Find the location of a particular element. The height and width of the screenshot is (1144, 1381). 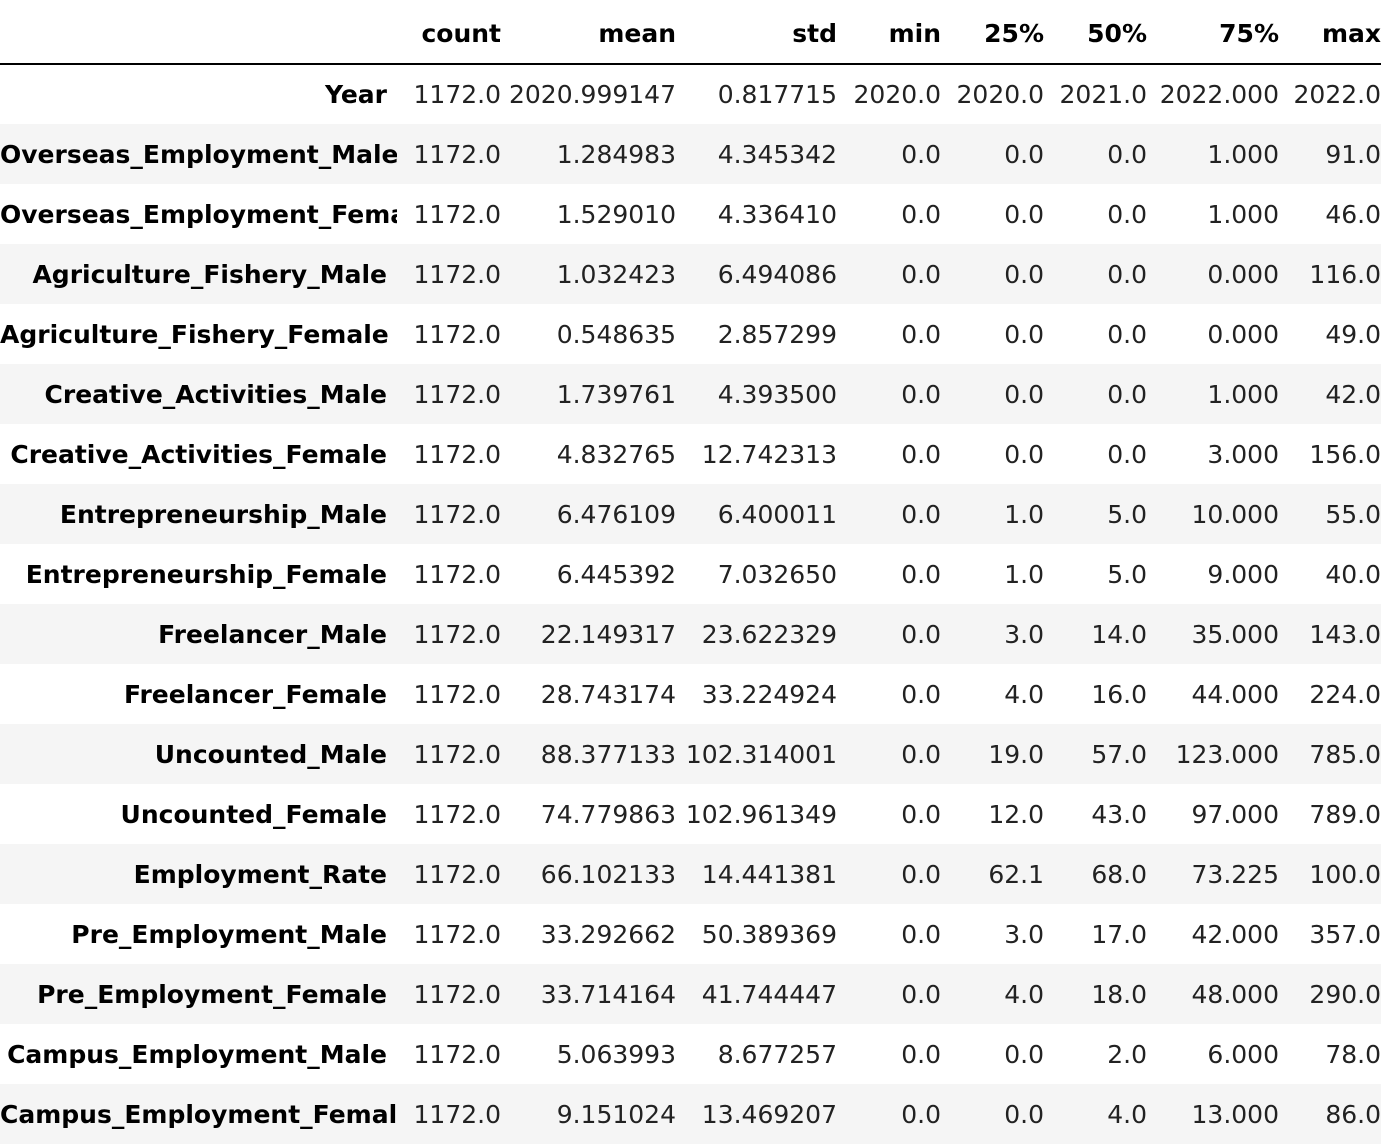

row-label: Uncounted_Female is located at coordinates (253, 814).